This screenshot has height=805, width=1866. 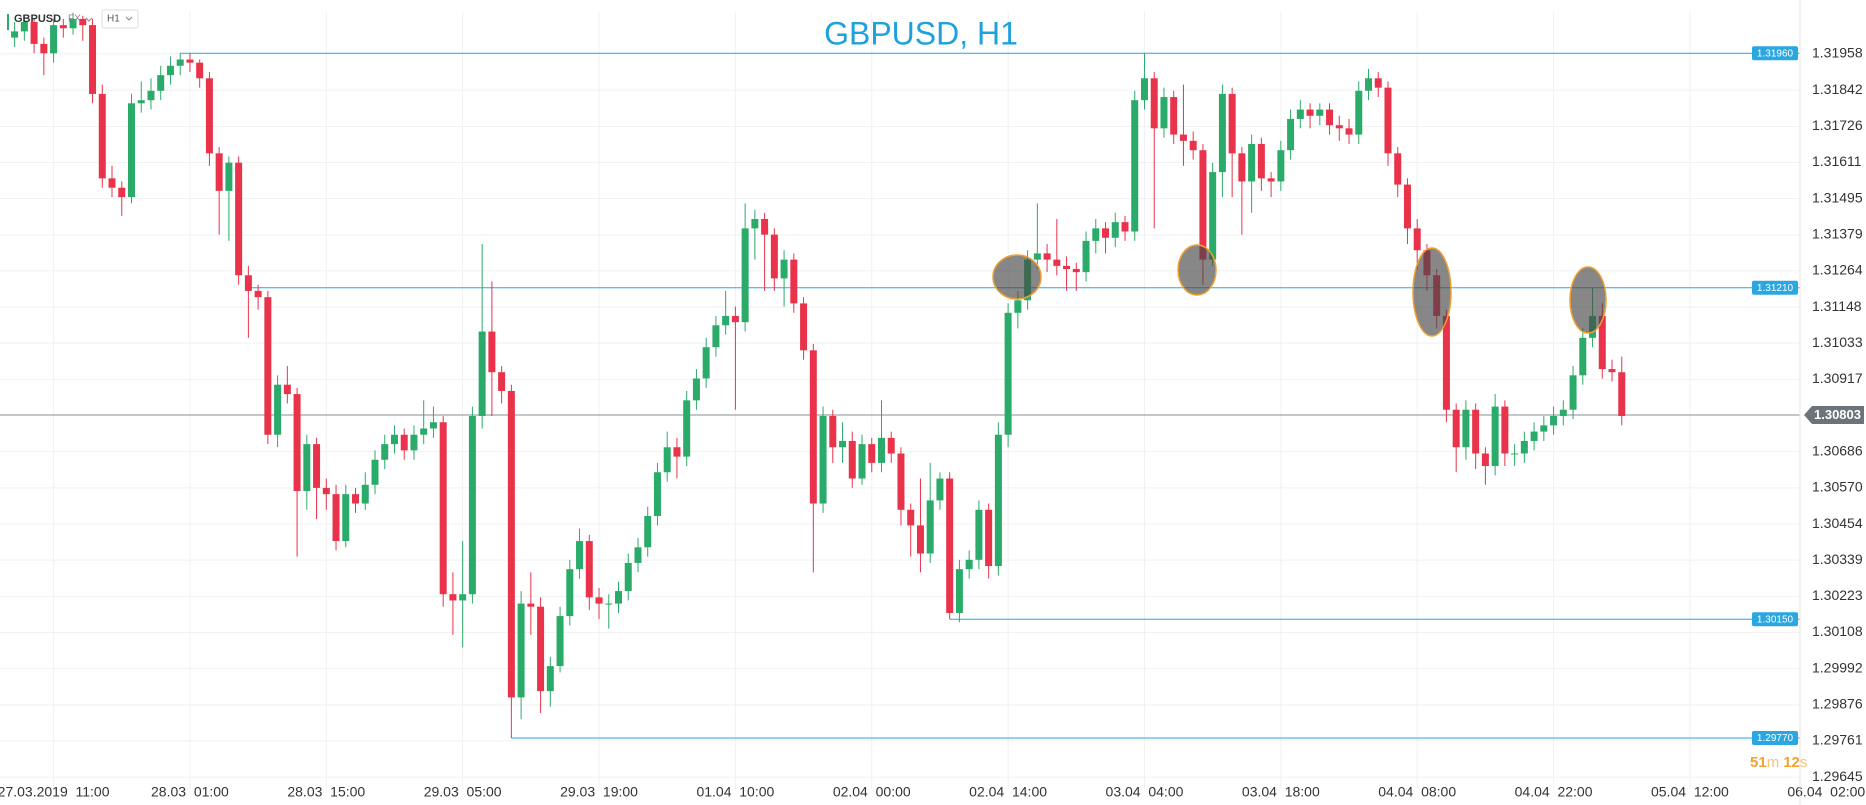 What do you see at coordinates (599, 792) in the screenshot?
I see `x-tick-label: 29.03 19:00` at bounding box center [599, 792].